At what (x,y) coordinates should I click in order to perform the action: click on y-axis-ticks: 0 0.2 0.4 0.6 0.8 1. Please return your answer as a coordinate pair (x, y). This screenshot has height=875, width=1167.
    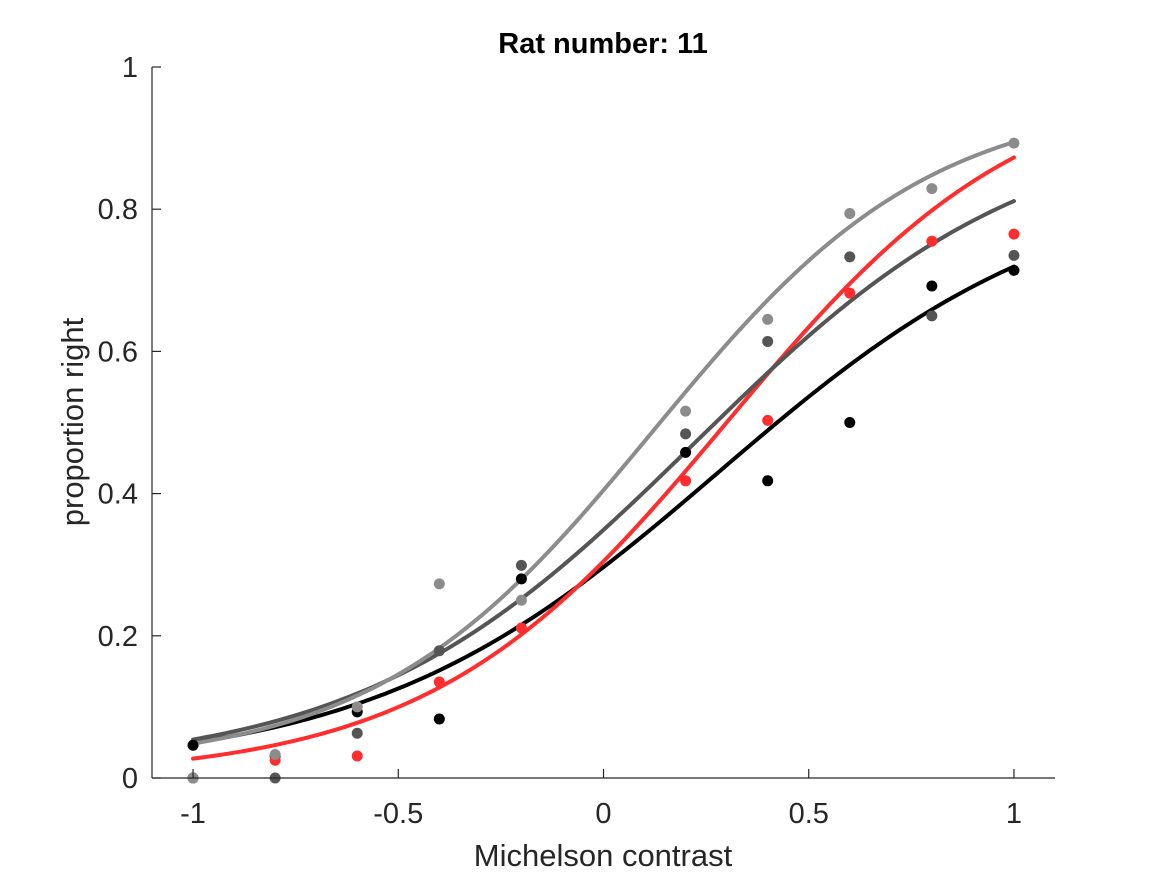
    Looking at the image, I should click on (129, 423).